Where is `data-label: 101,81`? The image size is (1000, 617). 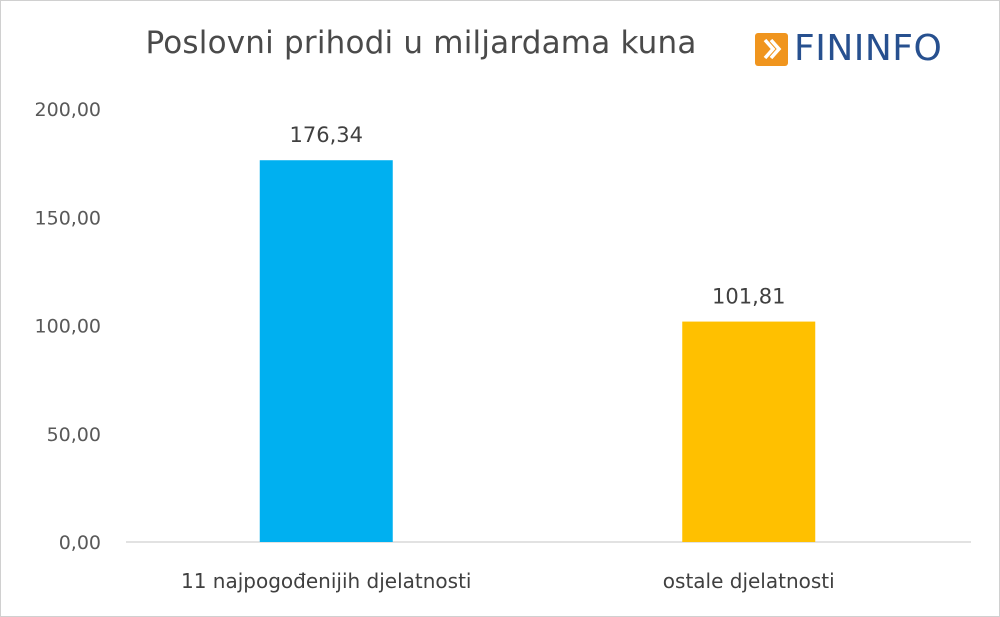 data-label: 101,81 is located at coordinates (748, 297).